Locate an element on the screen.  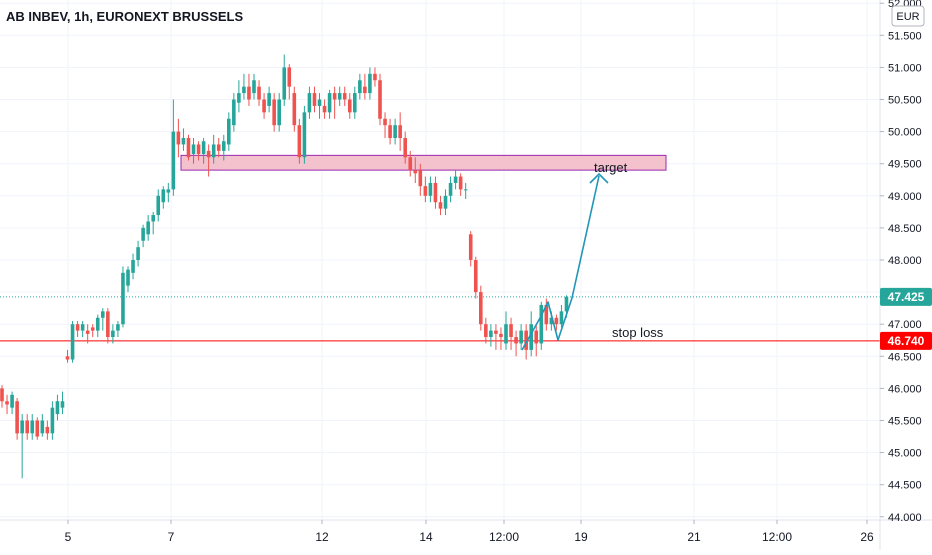
y-tick-label: 45.000 is located at coordinates (905, 454).